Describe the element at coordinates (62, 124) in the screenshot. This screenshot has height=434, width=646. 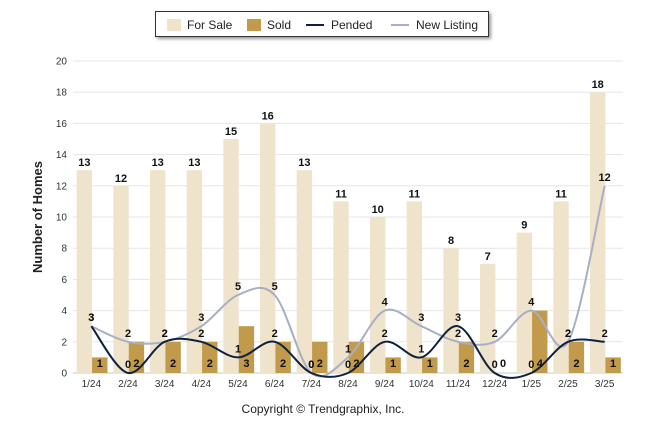
I see `y-tick-label: 16` at that location.